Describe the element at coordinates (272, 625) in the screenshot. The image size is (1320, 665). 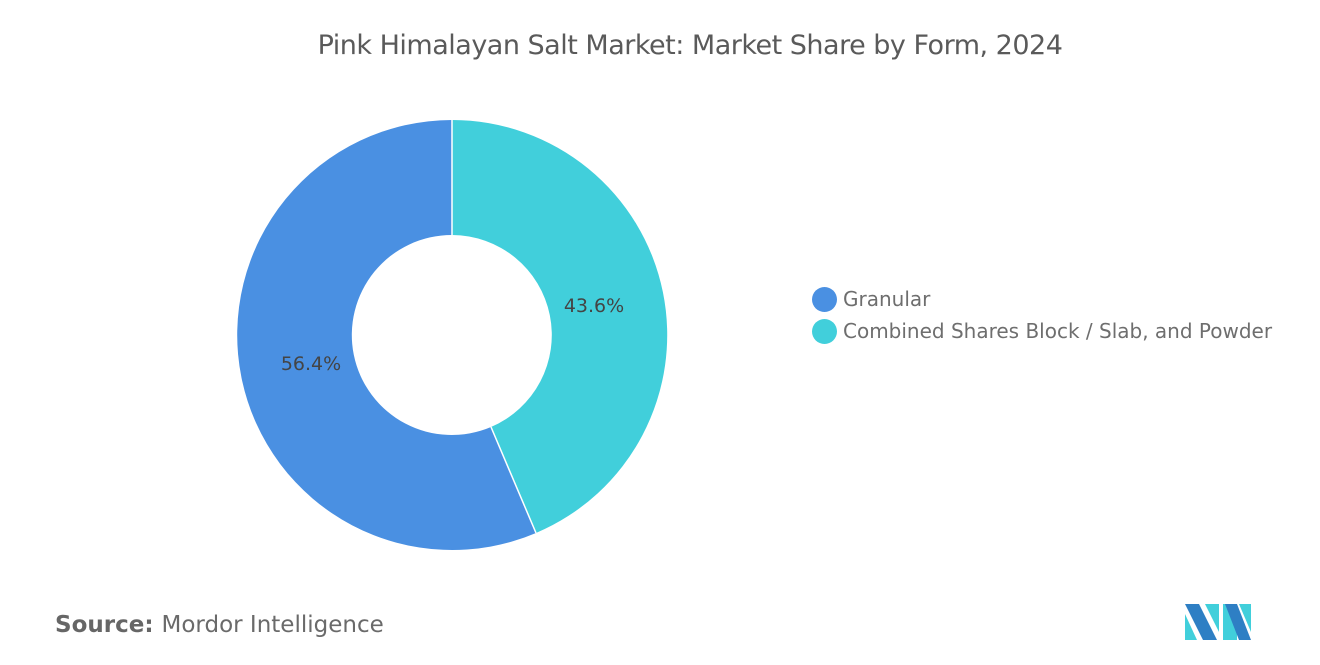
I see `source-value: Mordor Intelligence` at that location.